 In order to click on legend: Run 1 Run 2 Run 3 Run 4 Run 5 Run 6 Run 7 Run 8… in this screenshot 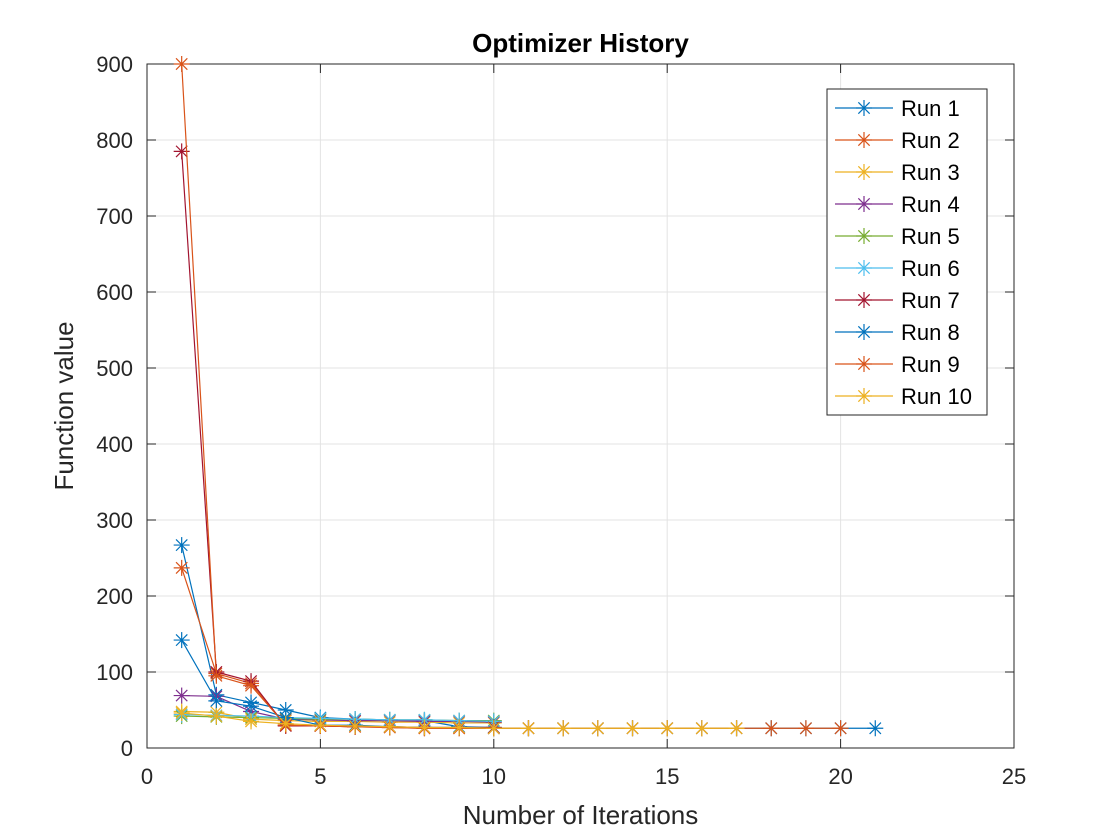, I will do `click(907, 252)`.